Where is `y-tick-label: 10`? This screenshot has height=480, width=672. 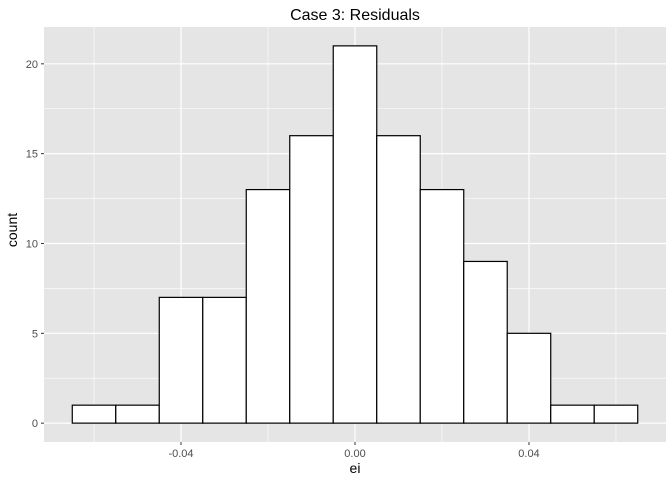 y-tick-label: 10 is located at coordinates (32, 244).